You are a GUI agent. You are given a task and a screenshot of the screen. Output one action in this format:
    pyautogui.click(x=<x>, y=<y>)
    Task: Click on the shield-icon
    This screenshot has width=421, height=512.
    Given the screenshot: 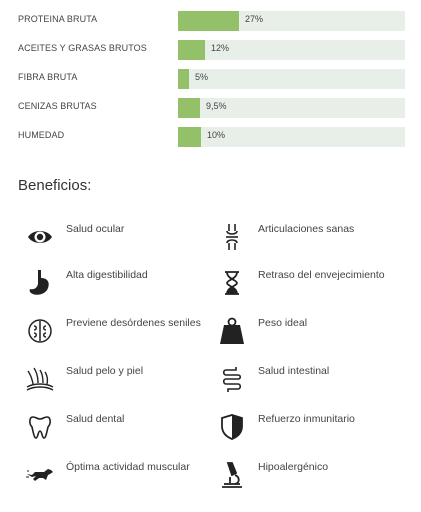 What is the action you would take?
    pyautogui.click(x=232, y=427)
    